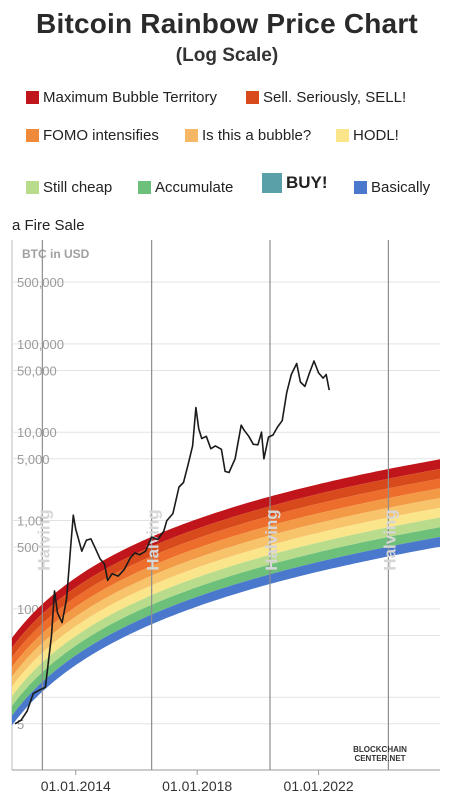 The height and width of the screenshot is (800, 454). I want to click on y-tick-label: 500,000, so click(40, 282).